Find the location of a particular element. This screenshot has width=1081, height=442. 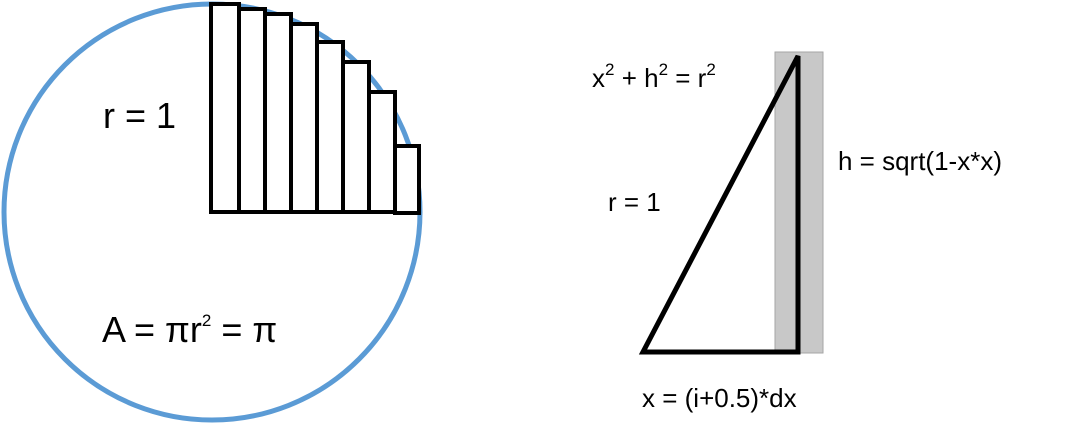

area-formula: A = πr2 = π is located at coordinates (189, 329).